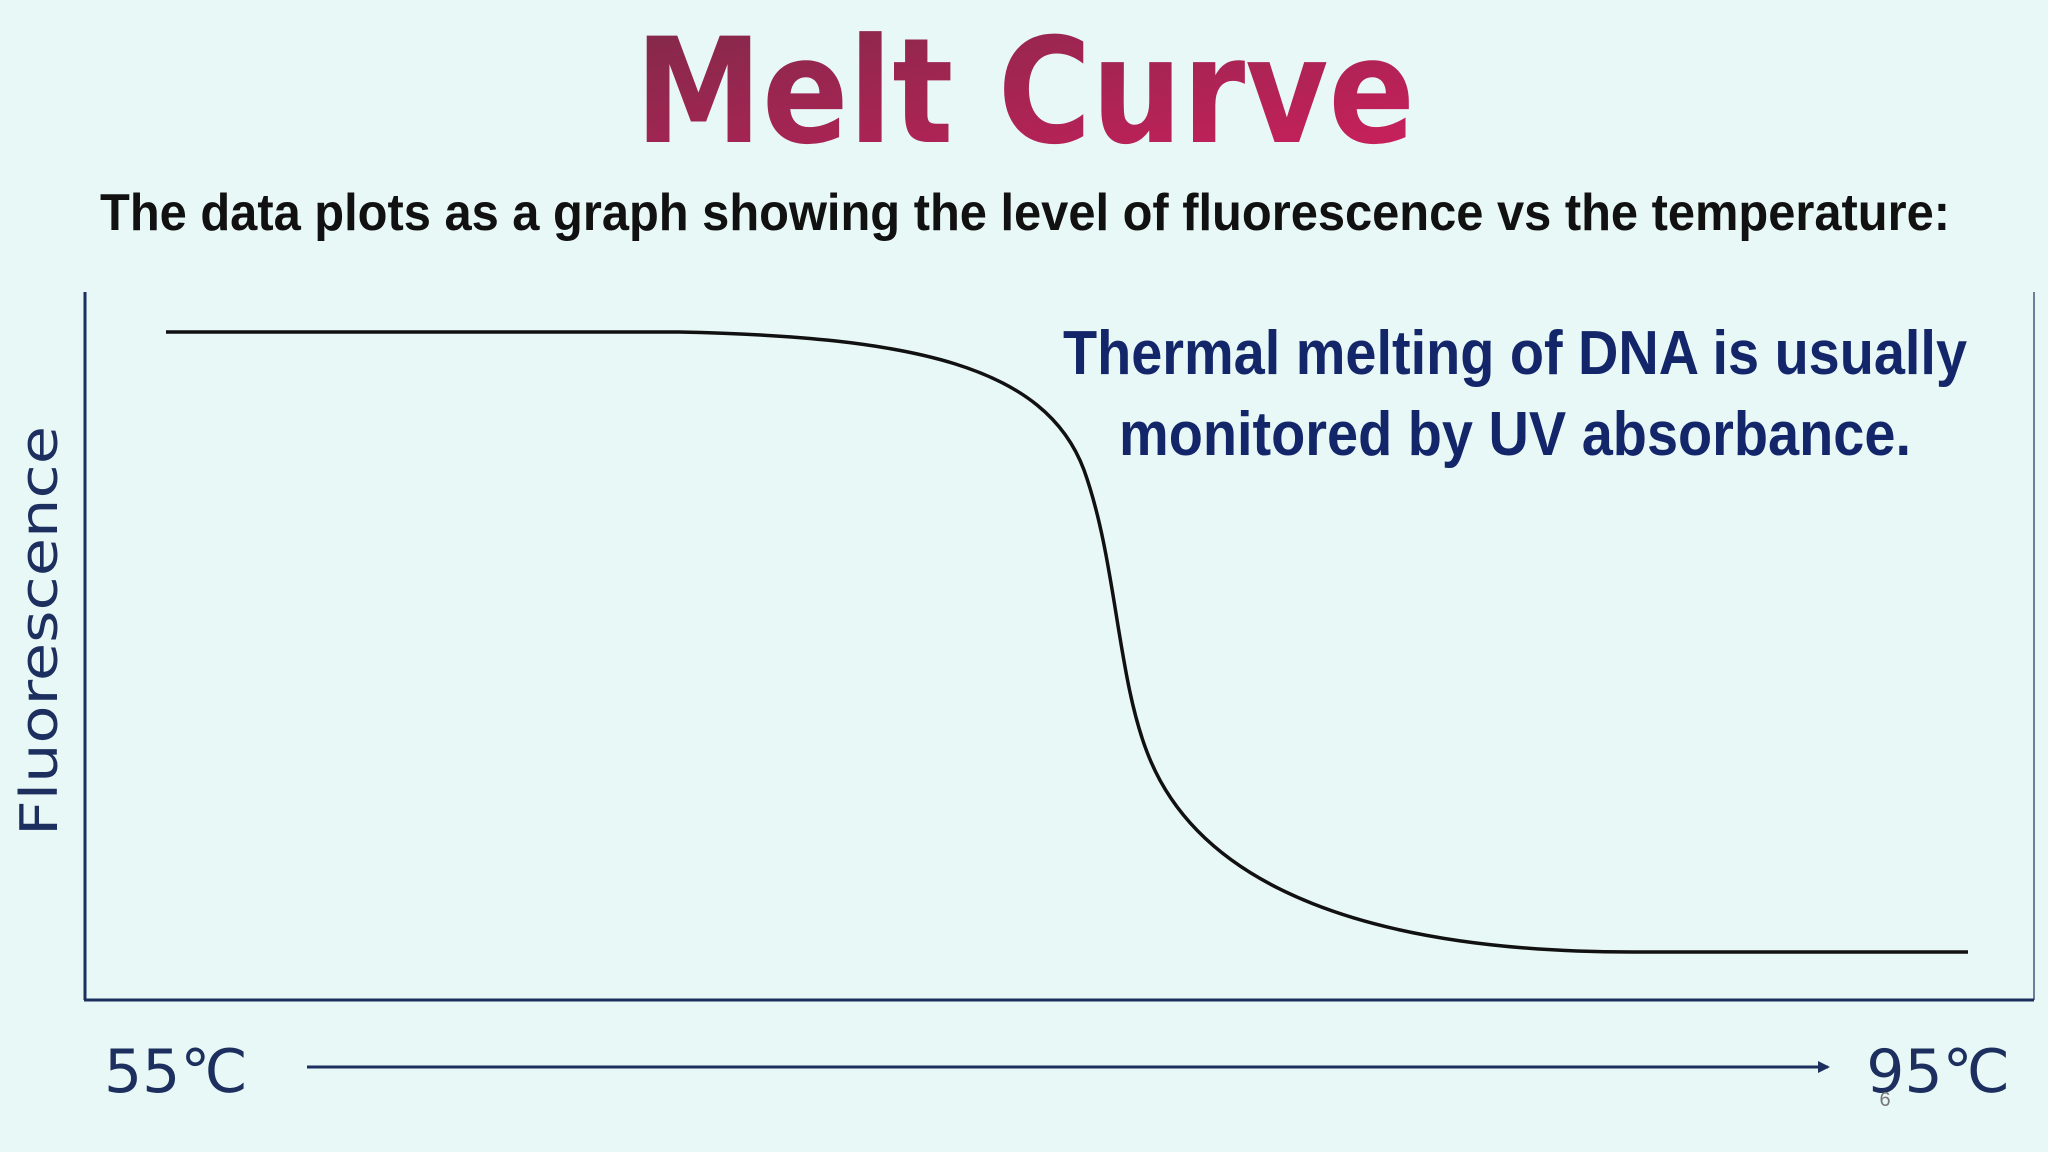 Image resolution: width=2048 pixels, height=1152 pixels. Describe the element at coordinates (1025, 92) in the screenshot. I see `title: Melt Curve` at that location.